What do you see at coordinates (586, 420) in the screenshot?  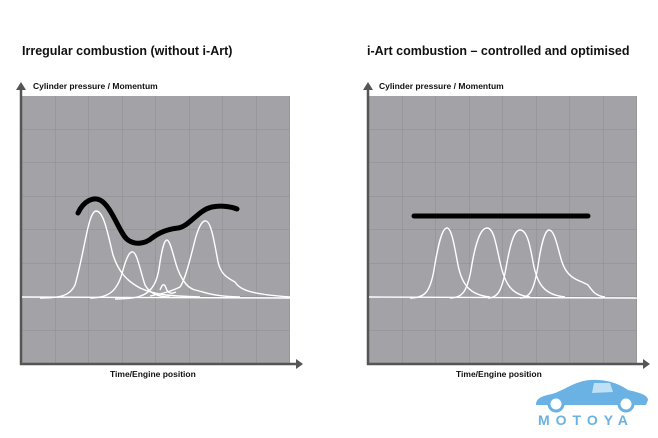 I see `watermark-text: MOTOYA` at bounding box center [586, 420].